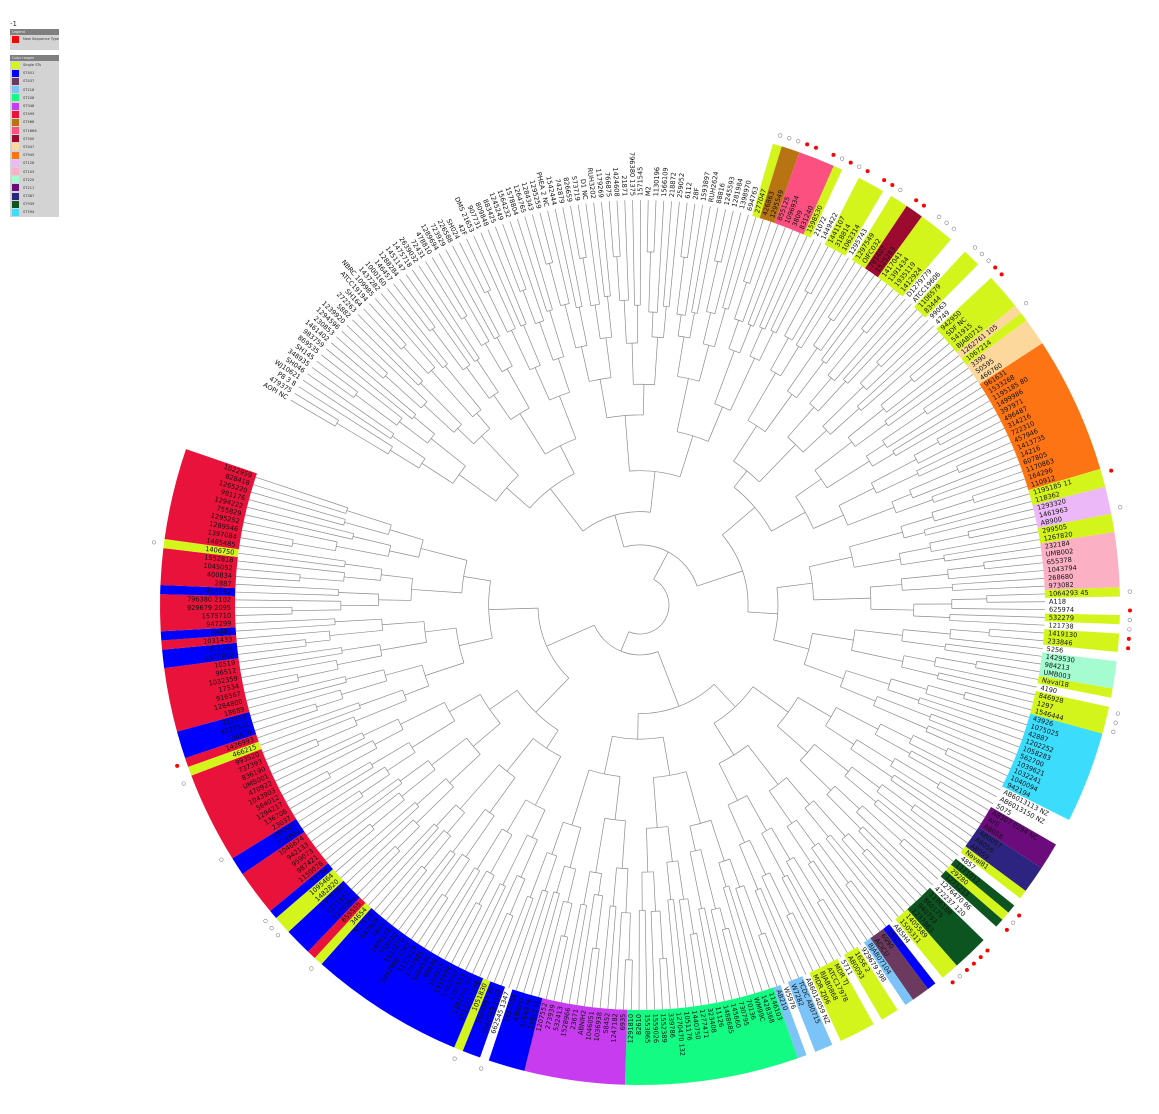 This screenshot has width=1159, height=1114. What do you see at coordinates (1057, 667) in the screenshot?
I see `leaf-label: 984213` at bounding box center [1057, 667].